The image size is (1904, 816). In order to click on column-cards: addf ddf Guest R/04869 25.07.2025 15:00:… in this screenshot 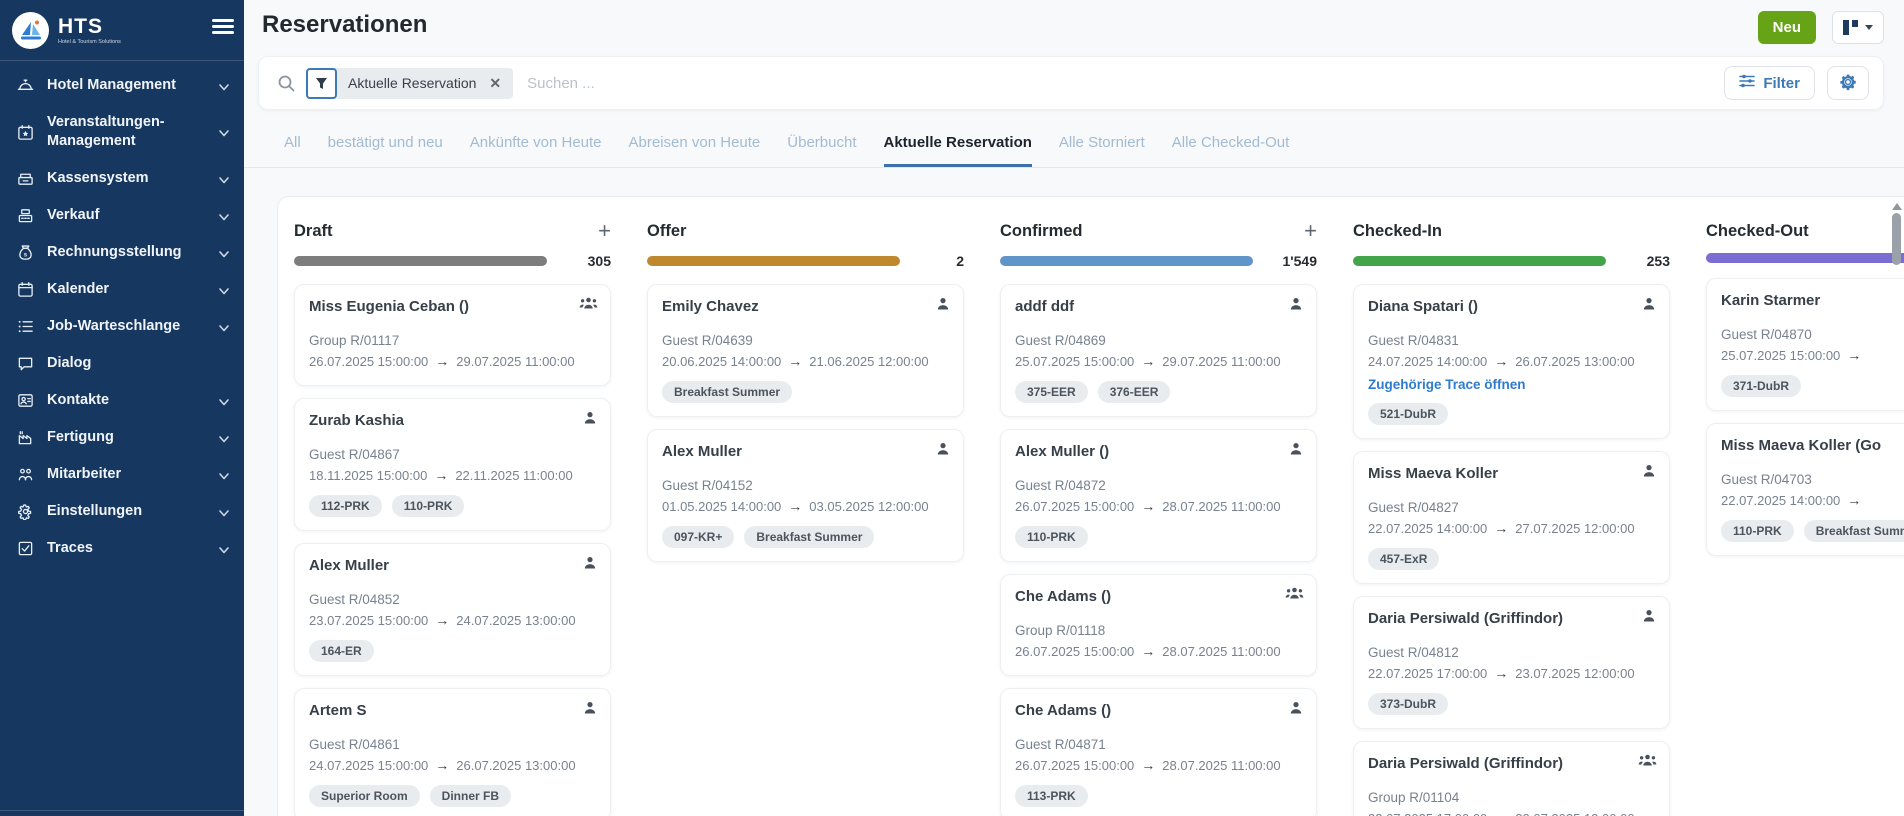, I will do `click(1158, 550)`.